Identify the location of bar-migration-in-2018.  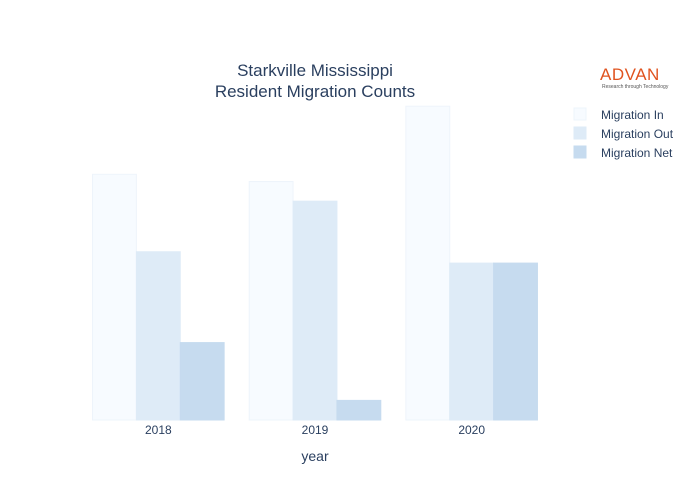
(114, 297).